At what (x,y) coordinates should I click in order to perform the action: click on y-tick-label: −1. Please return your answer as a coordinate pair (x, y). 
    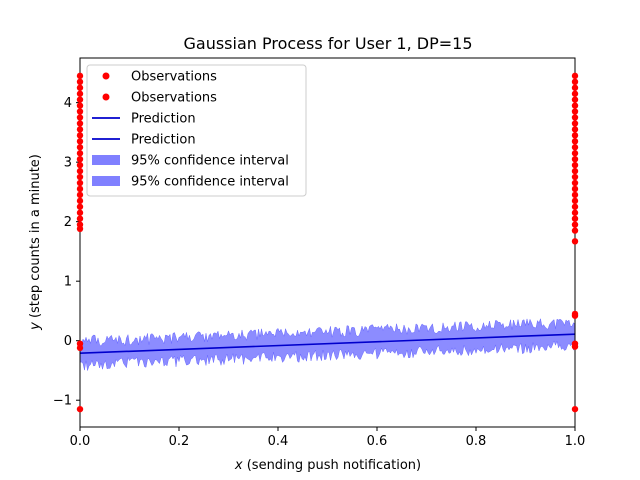
    Looking at the image, I should click on (62, 401).